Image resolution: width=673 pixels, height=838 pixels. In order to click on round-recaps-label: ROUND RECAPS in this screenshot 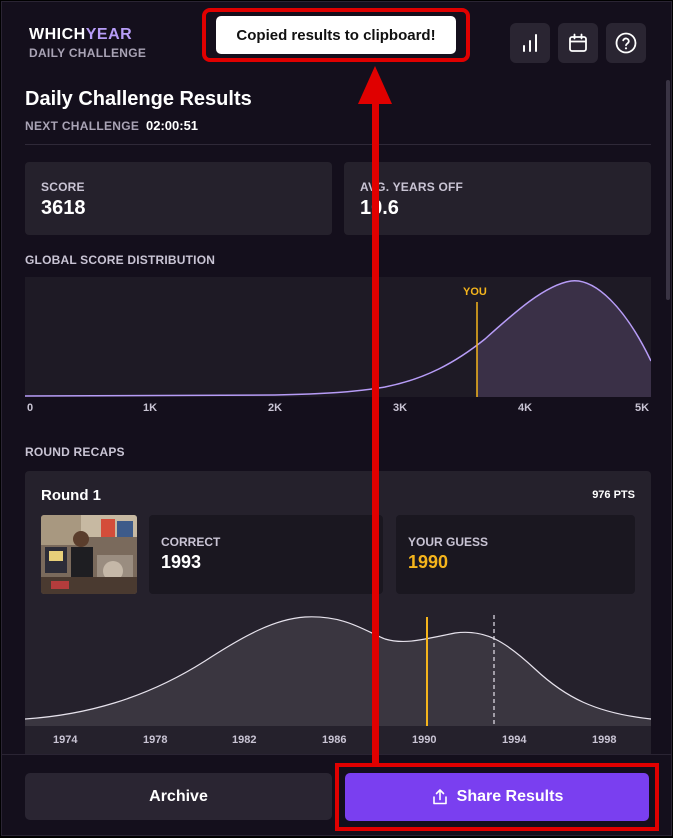, I will do `click(75, 452)`.